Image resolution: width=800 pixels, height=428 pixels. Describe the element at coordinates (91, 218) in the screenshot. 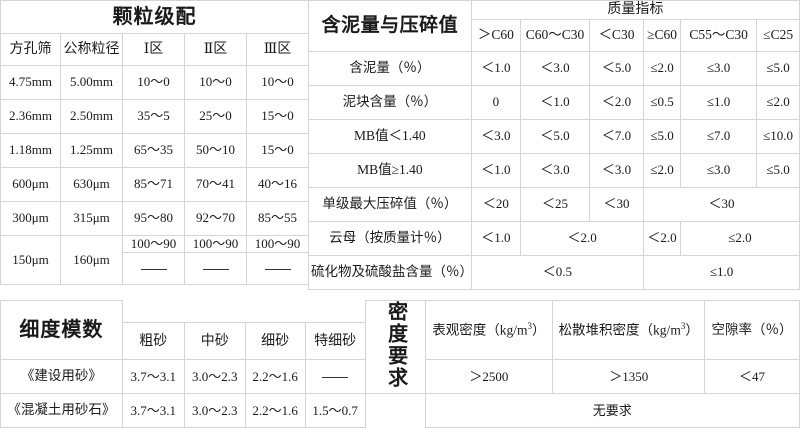

I see `cell-nominal: 315μm` at that location.